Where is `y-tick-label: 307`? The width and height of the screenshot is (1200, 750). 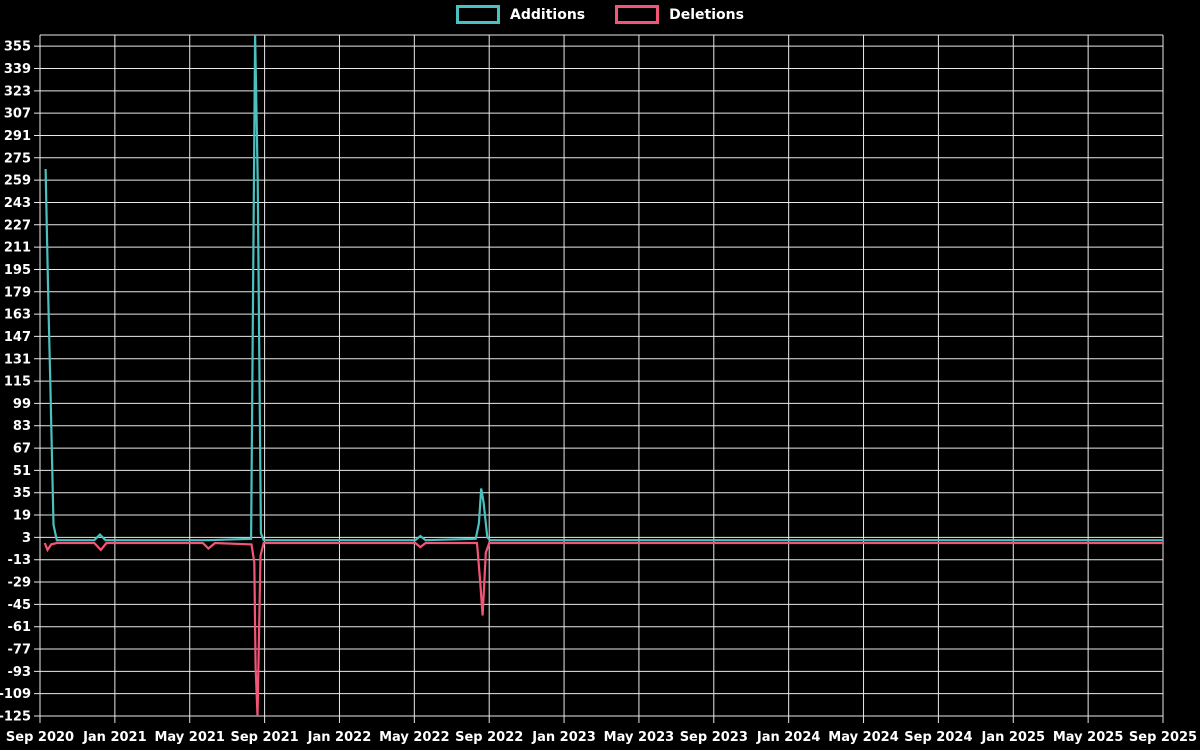
y-tick-label: 307 is located at coordinates (17, 114).